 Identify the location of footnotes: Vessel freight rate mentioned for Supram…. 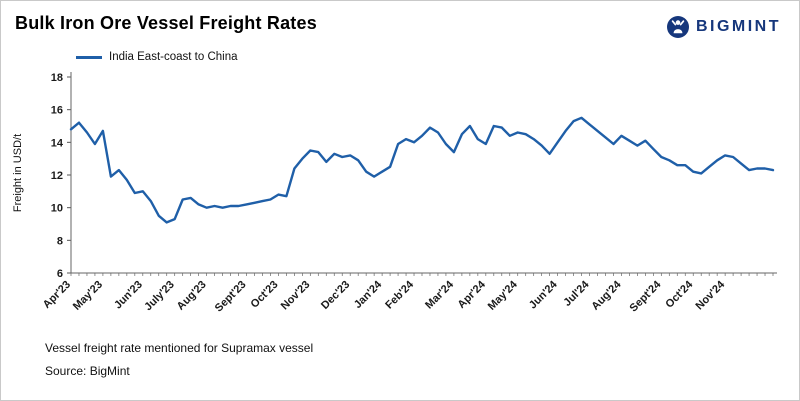
(422, 359).